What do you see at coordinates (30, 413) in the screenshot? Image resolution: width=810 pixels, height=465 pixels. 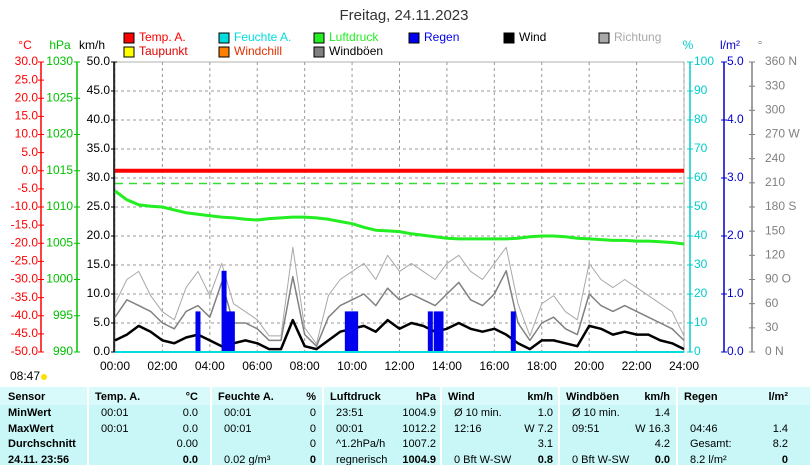 I see `row-label: MinWert` at bounding box center [30, 413].